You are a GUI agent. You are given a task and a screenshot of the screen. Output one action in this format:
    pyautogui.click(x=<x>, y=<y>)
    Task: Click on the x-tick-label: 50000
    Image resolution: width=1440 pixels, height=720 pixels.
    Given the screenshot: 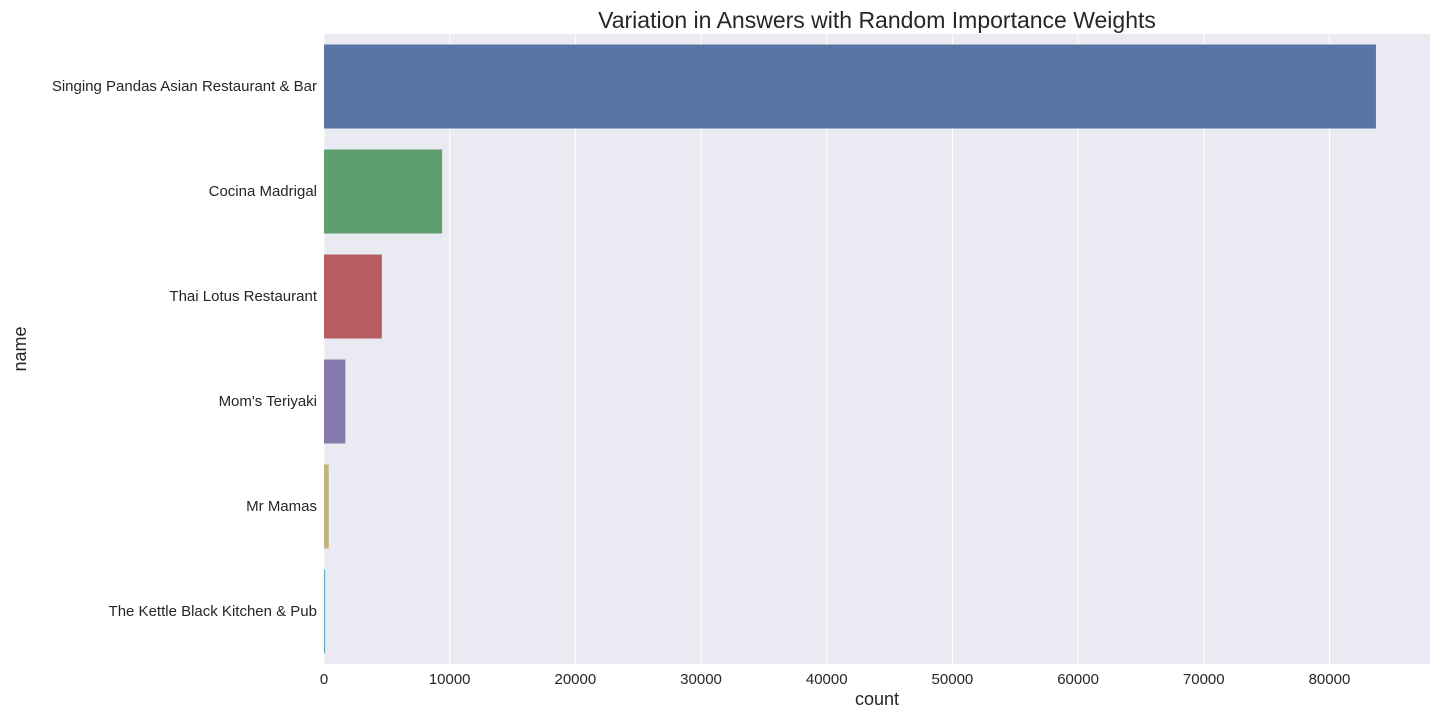 What is the action you would take?
    pyautogui.click(x=953, y=679)
    